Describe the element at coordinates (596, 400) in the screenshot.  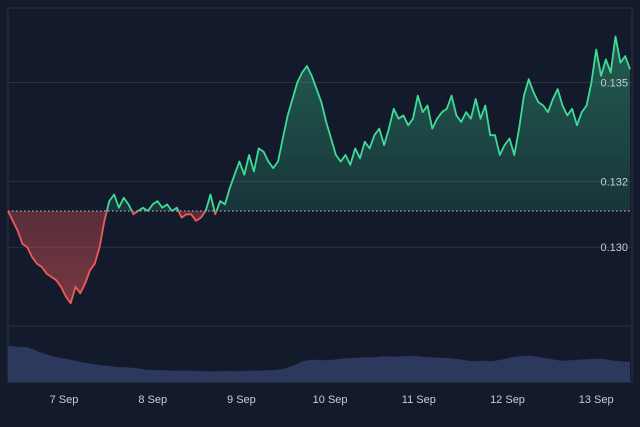
I see `x-tick-label: 13 Sep` at that location.